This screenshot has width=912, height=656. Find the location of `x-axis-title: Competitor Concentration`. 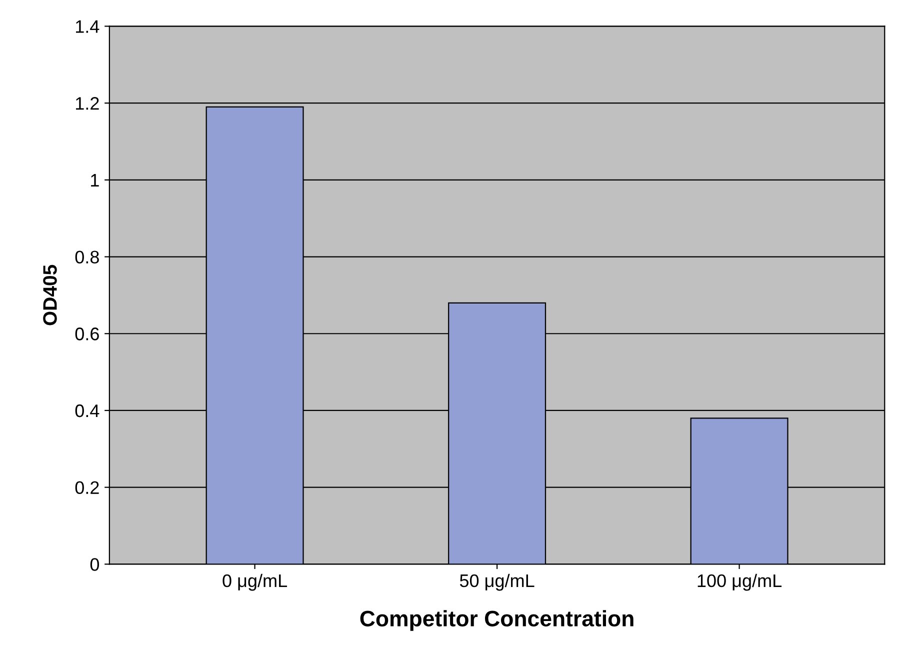

x-axis-title: Competitor Concentration is located at coordinates (497, 620).